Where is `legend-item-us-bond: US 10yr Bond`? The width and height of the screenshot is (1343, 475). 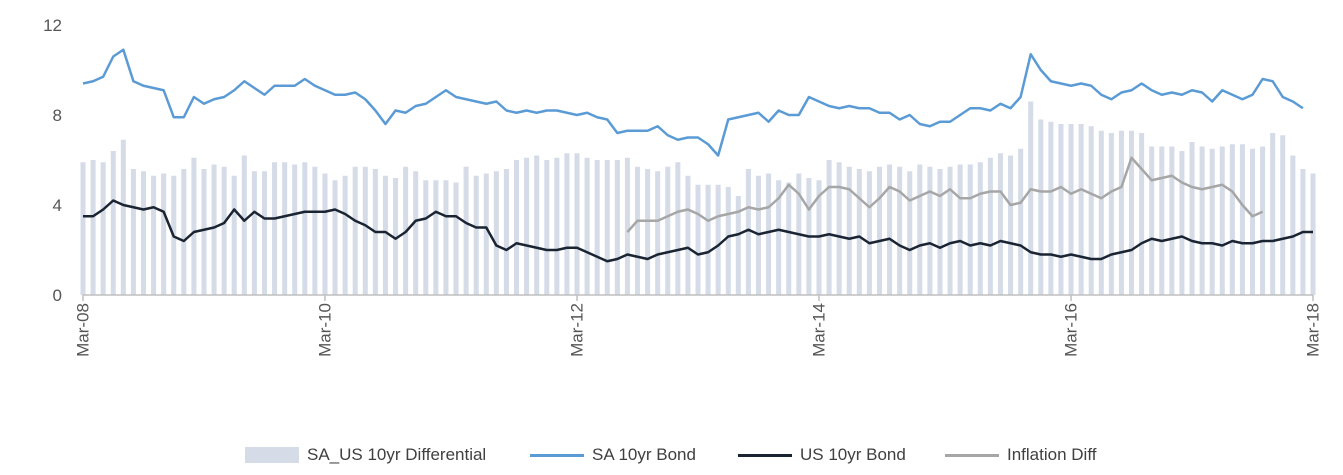
legend-item-us-bond: US 10yr Bond is located at coordinates (822, 455).